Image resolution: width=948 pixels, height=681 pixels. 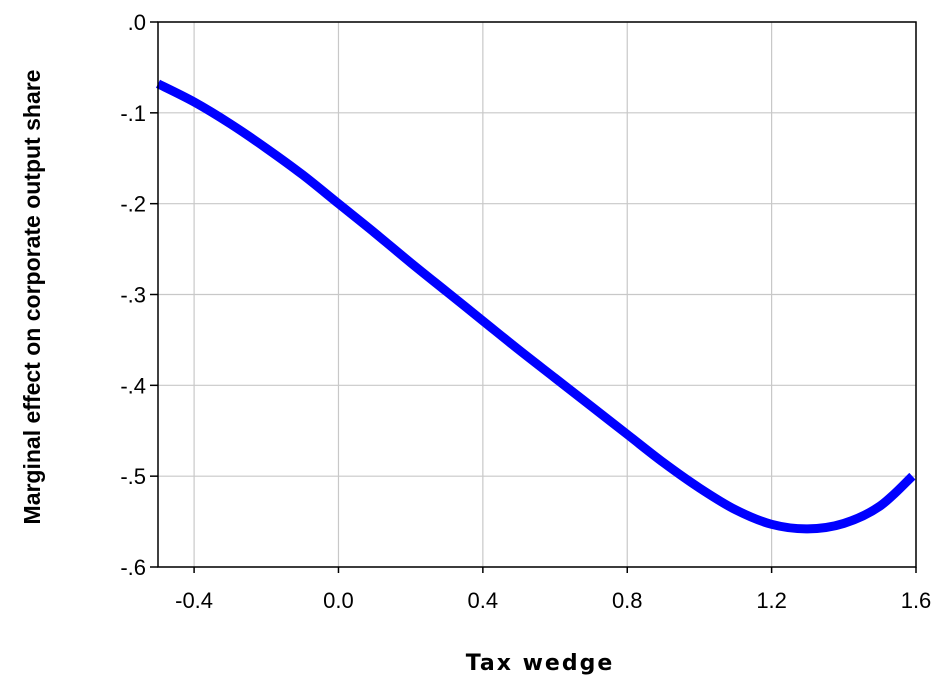 I want to click on x-tick-label: 0.8, so click(x=627, y=600).